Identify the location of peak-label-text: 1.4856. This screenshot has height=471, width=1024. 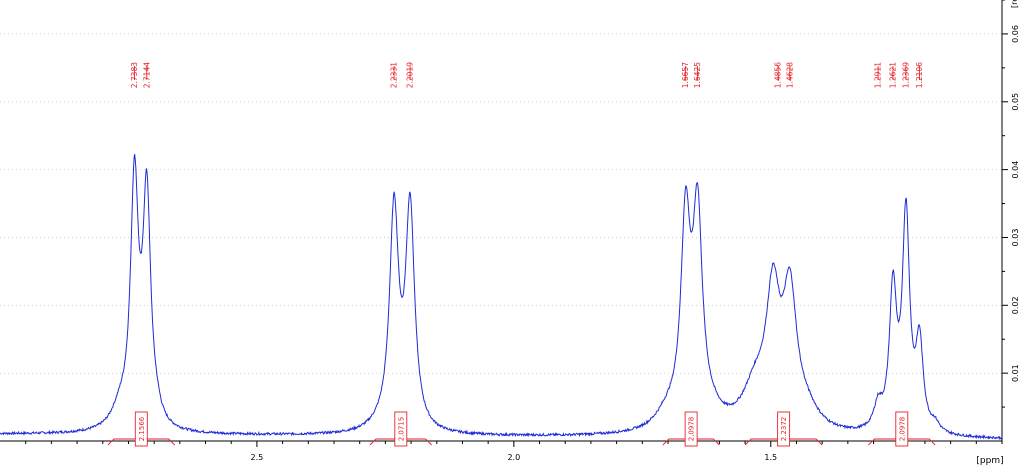
(778, 75).